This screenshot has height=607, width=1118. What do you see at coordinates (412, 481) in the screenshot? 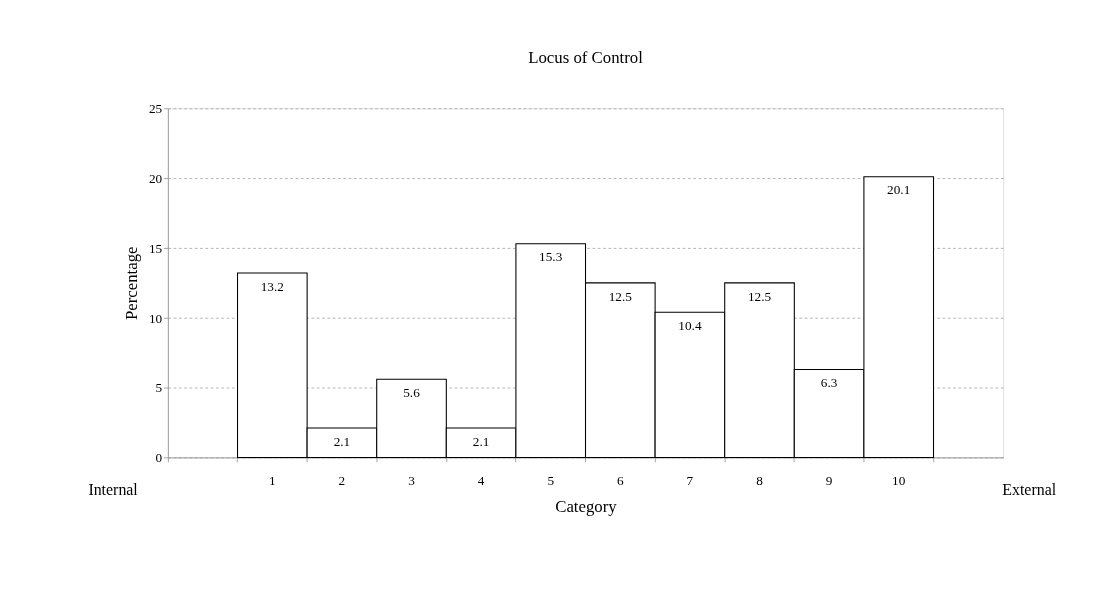
I see `x-tick-label: 3` at bounding box center [412, 481].